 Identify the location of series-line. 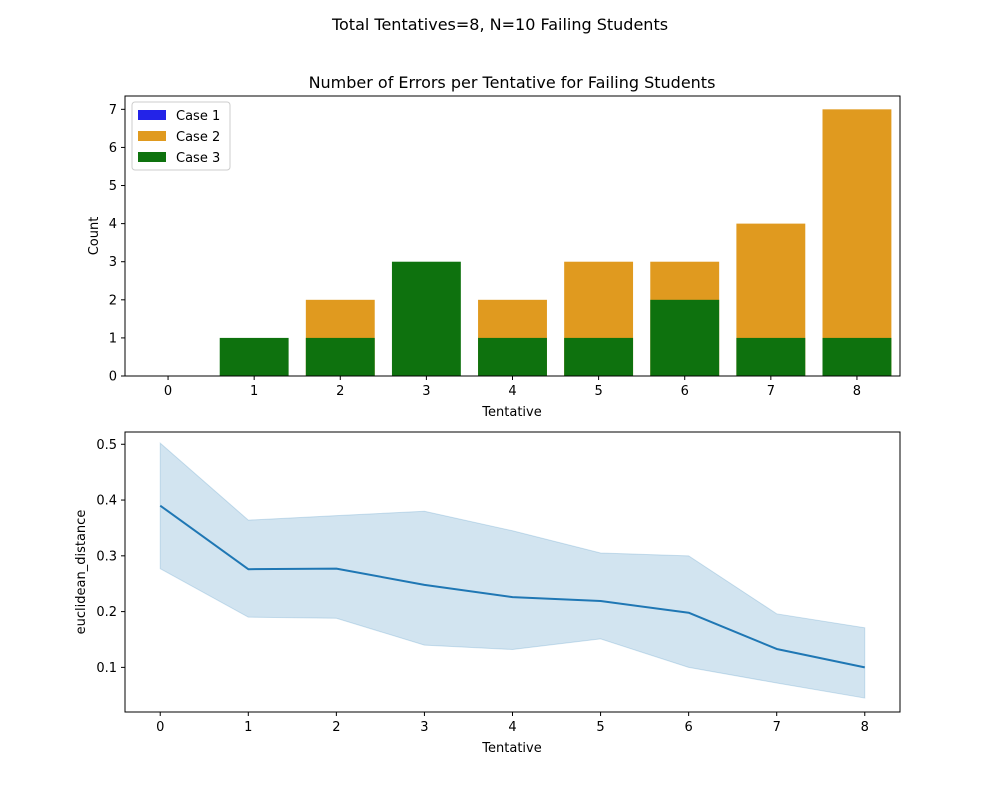
(512, 586).